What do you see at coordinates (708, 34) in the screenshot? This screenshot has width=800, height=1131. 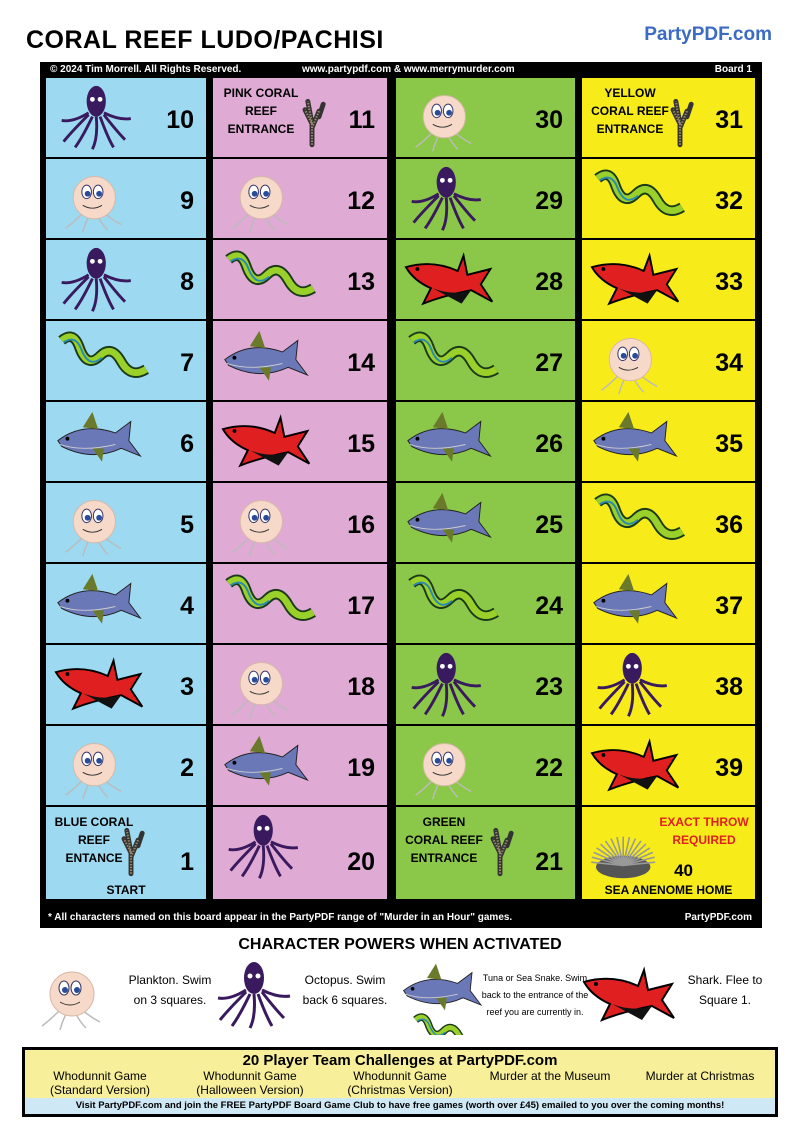 I see `brand-link: PartyPDF.com` at bounding box center [708, 34].